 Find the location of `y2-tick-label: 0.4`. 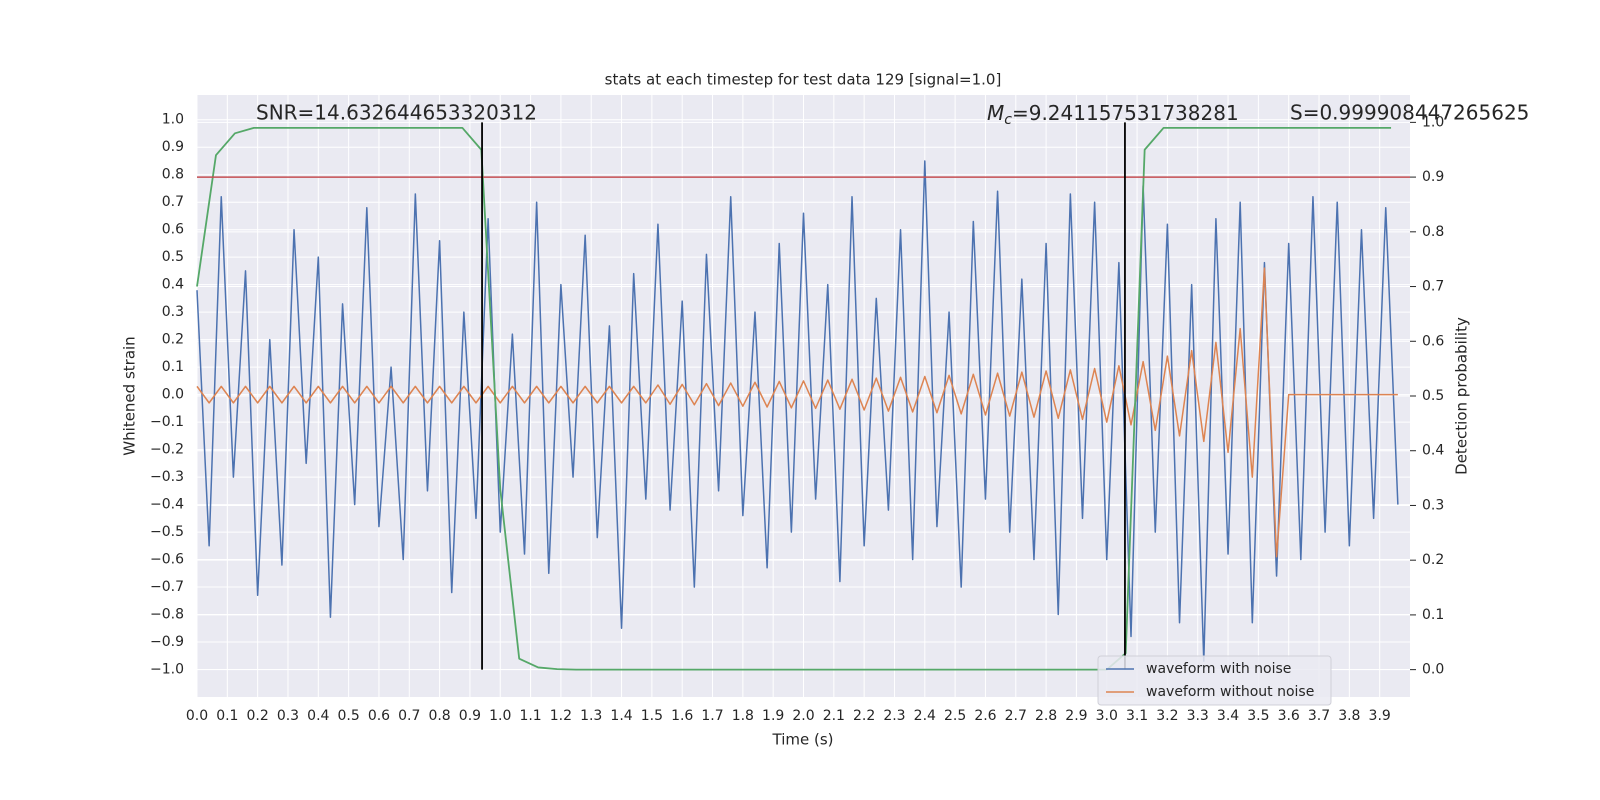

y2-tick-label: 0.4 is located at coordinates (1433, 451).